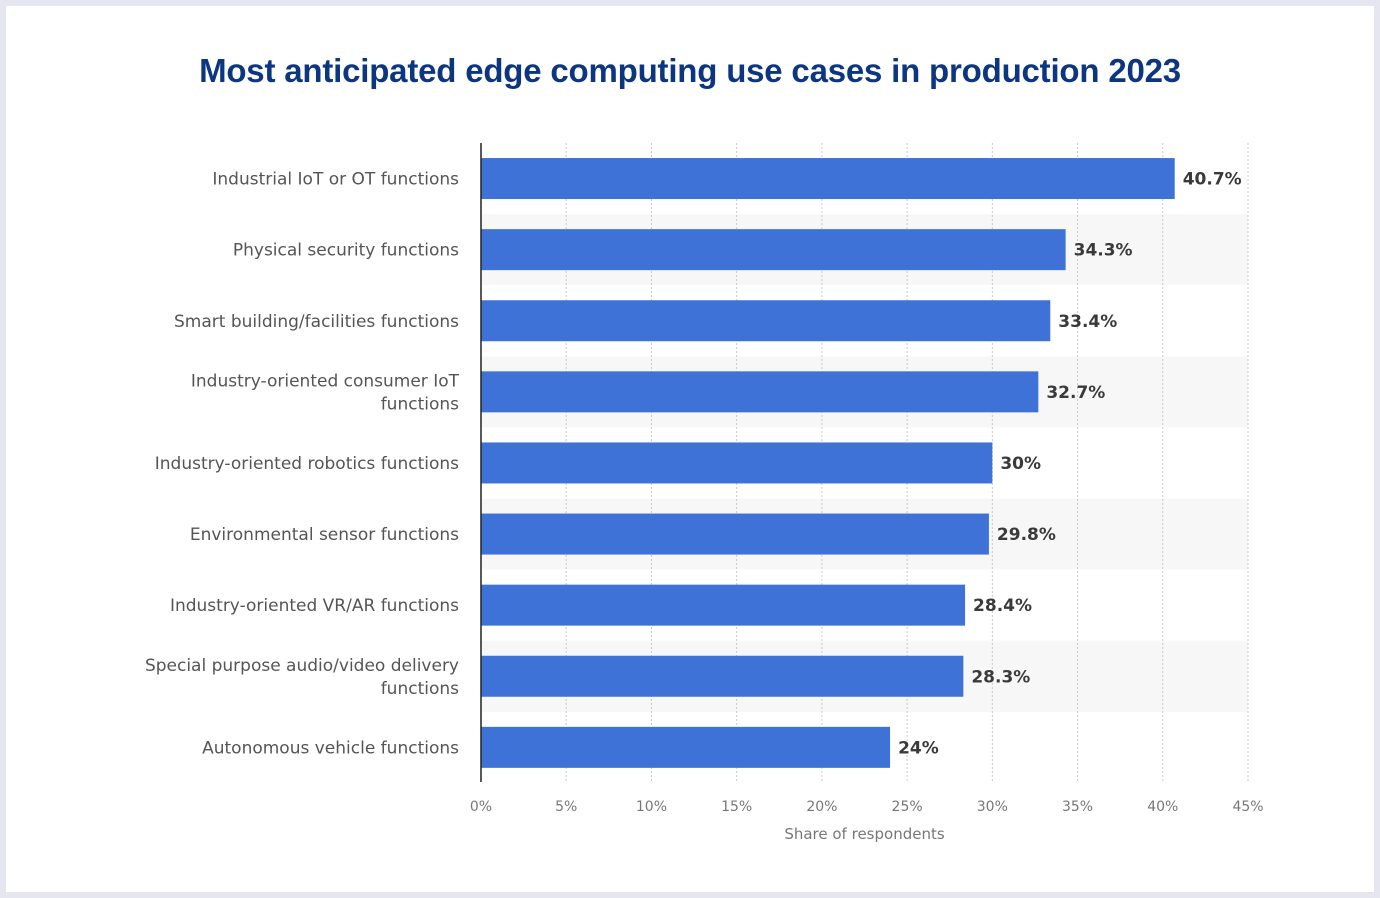 The width and height of the screenshot is (1380, 898). Describe the element at coordinates (1026, 535) in the screenshot. I see `bar-value-label: 29.8%` at that location.